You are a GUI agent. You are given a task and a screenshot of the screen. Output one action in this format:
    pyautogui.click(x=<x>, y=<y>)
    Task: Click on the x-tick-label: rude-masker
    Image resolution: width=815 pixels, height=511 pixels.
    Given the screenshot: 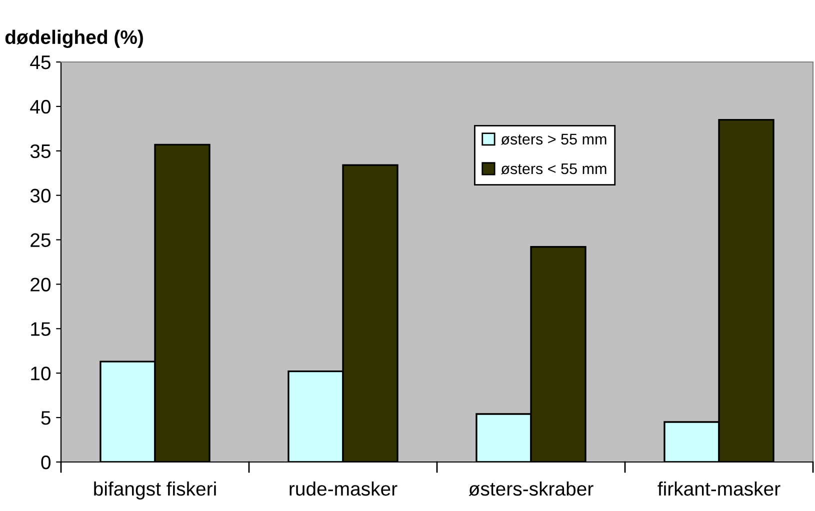 What is the action you would take?
    pyautogui.click(x=344, y=488)
    